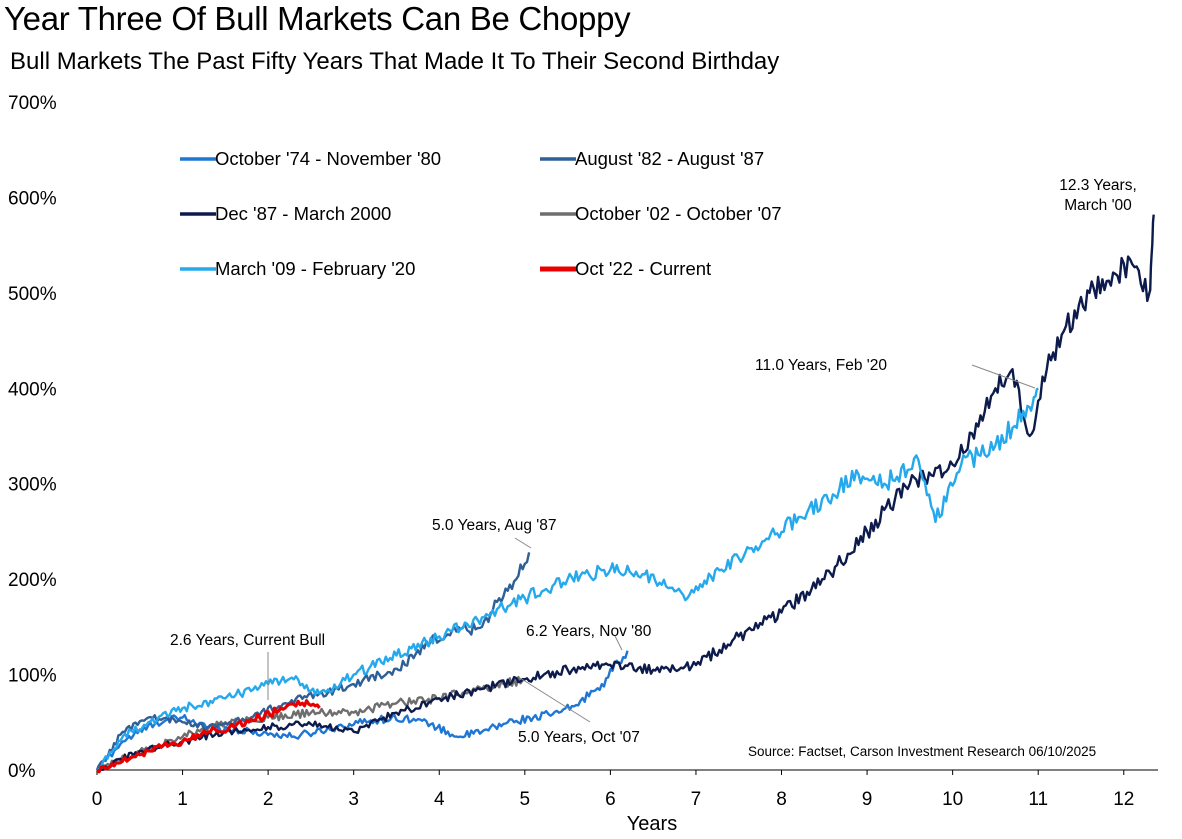 The width and height of the screenshot is (1182, 839). What do you see at coordinates (669, 158) in the screenshot?
I see `legend-label: August '82 - August '87` at bounding box center [669, 158].